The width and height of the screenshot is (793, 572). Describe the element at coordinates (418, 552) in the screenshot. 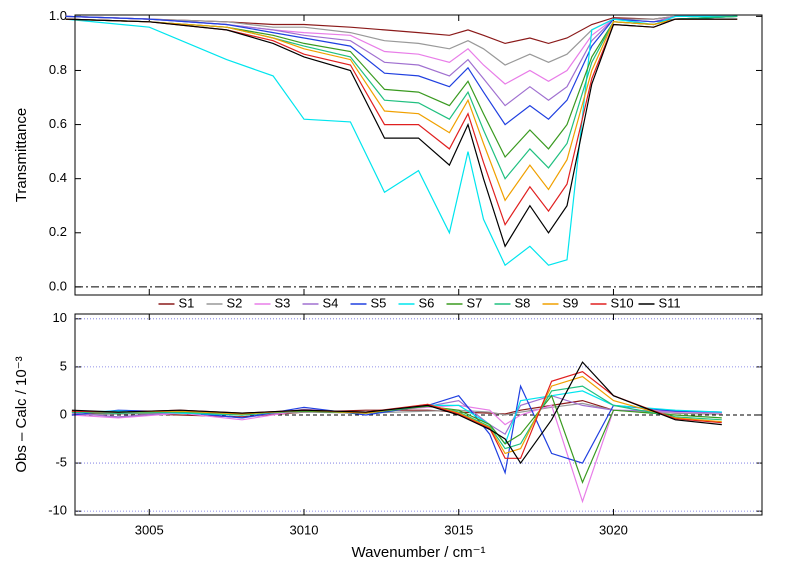

I see `x-axis-title: Wavenumber / cm⁻¹` at that location.